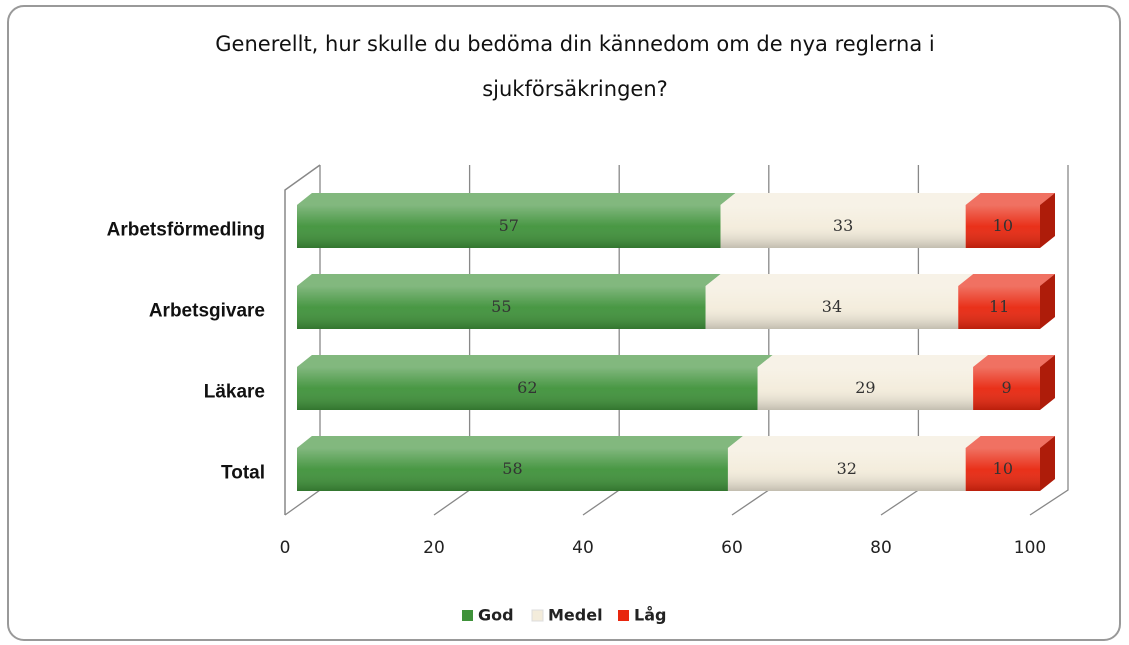  I want to click on x-tick-label: 100, so click(1030, 548).